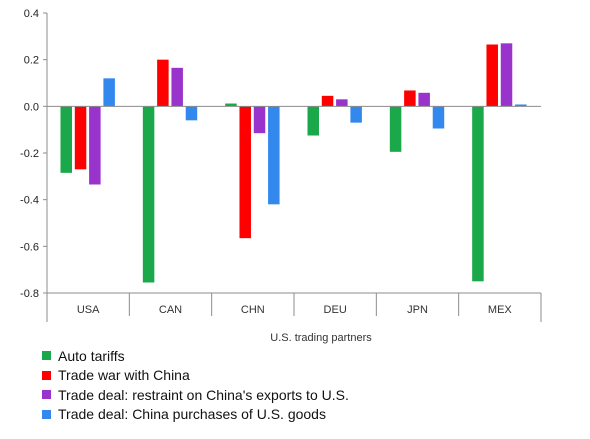  What do you see at coordinates (29, 154) in the screenshot?
I see `y-tick-label: -0.2` at bounding box center [29, 154].